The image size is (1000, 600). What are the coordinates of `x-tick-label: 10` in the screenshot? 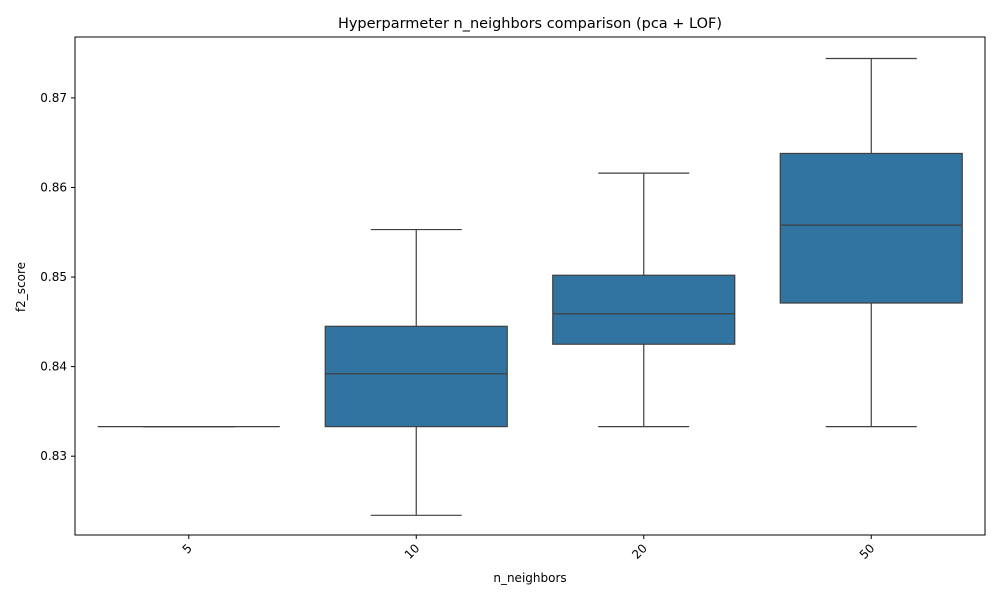 It's located at (412, 551).